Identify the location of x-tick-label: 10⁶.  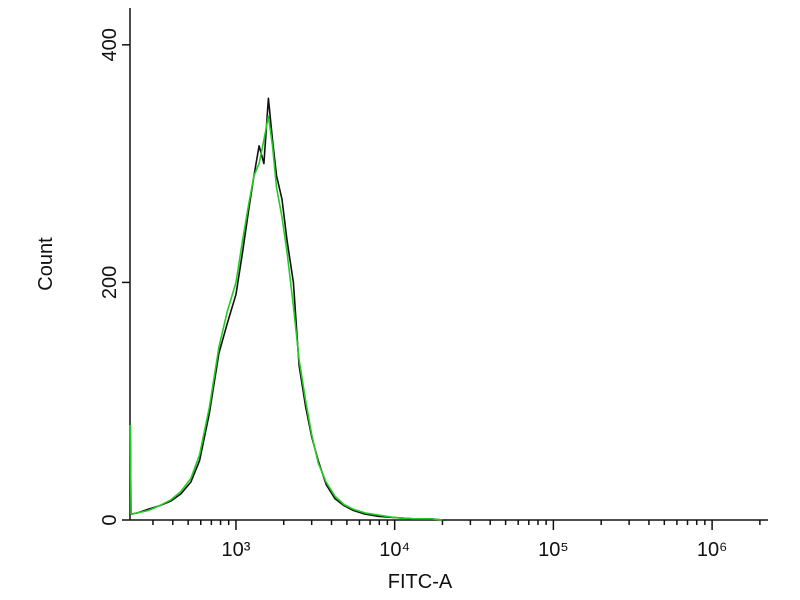
(712, 550).